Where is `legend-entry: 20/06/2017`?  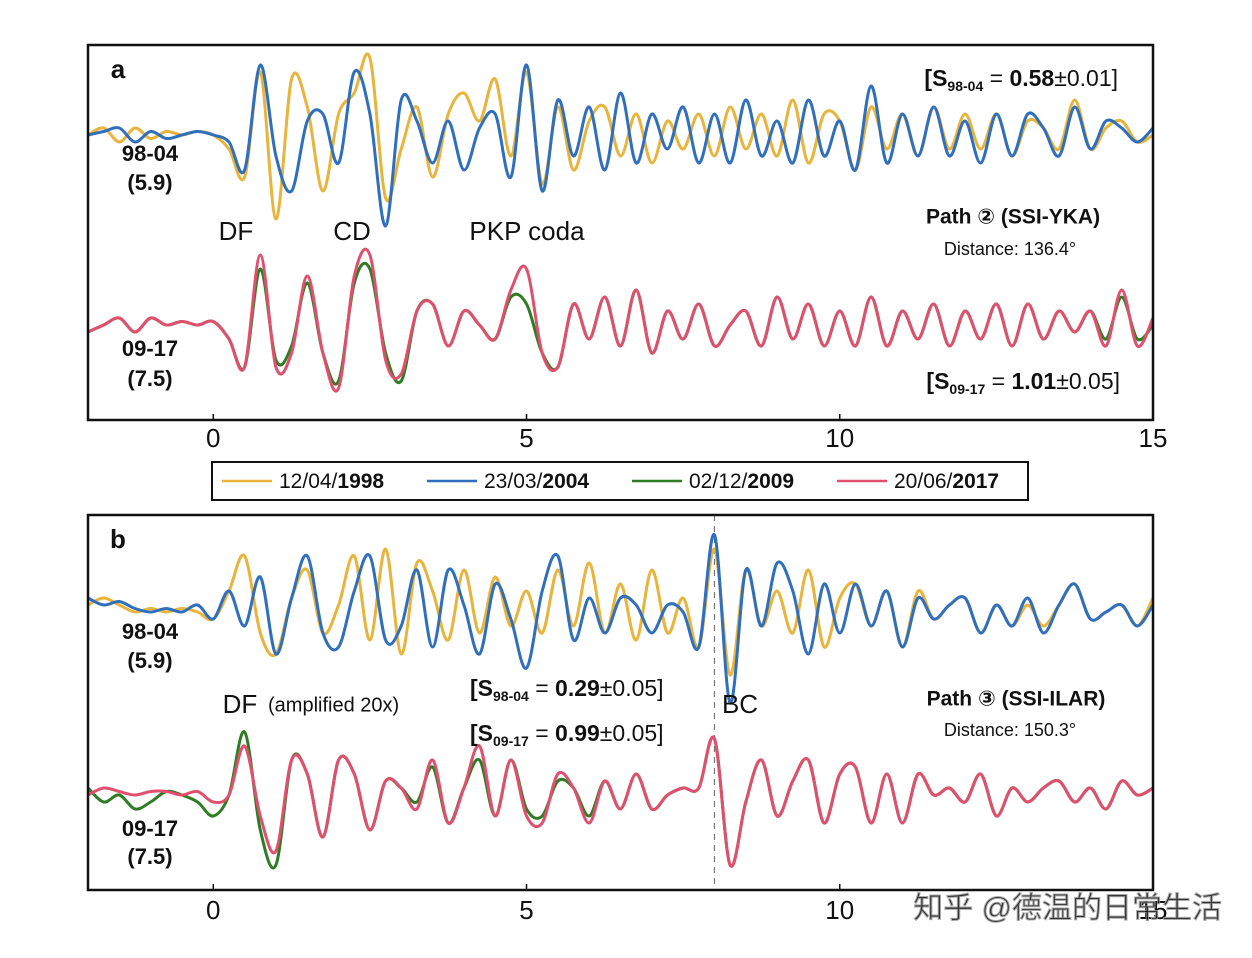 legend-entry: 20/06/2017 is located at coordinates (946, 481).